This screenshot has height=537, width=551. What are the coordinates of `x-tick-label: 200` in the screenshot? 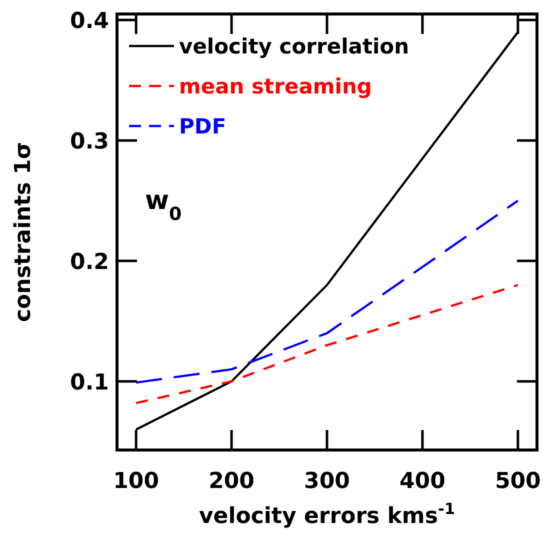 It's located at (231, 481).